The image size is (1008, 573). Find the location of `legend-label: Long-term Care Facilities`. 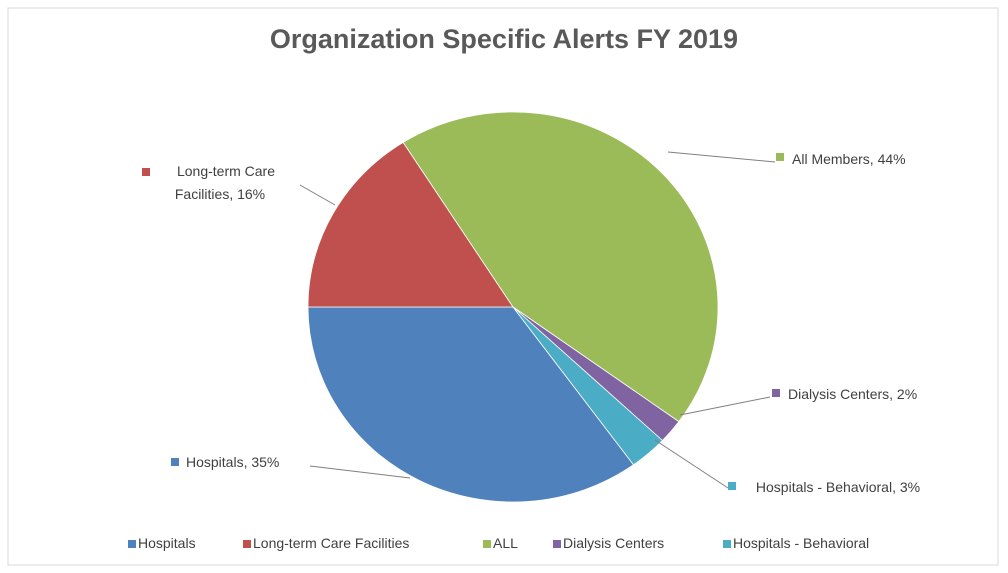

legend-label: Long-term Care Facilities is located at coordinates (331, 543).